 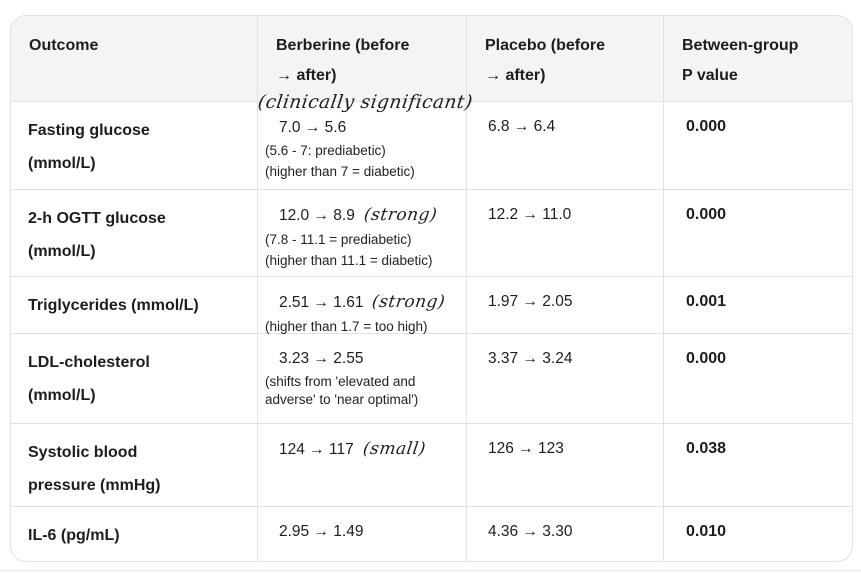 I want to click on berberine-cell: 124 → 117 (small), so click(x=361, y=465).